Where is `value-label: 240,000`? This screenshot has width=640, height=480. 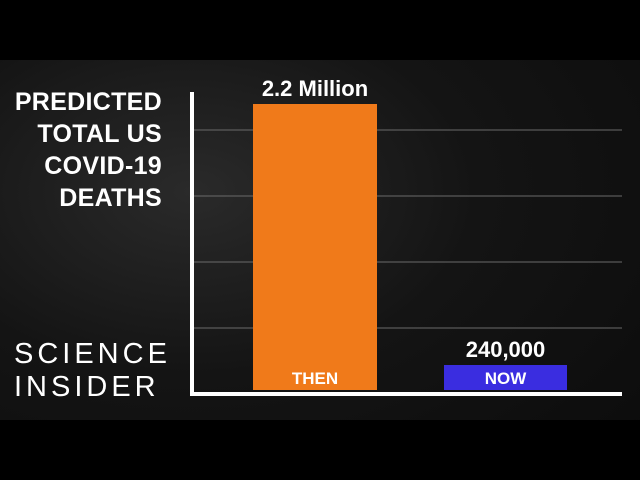 value-label: 240,000 is located at coordinates (506, 349).